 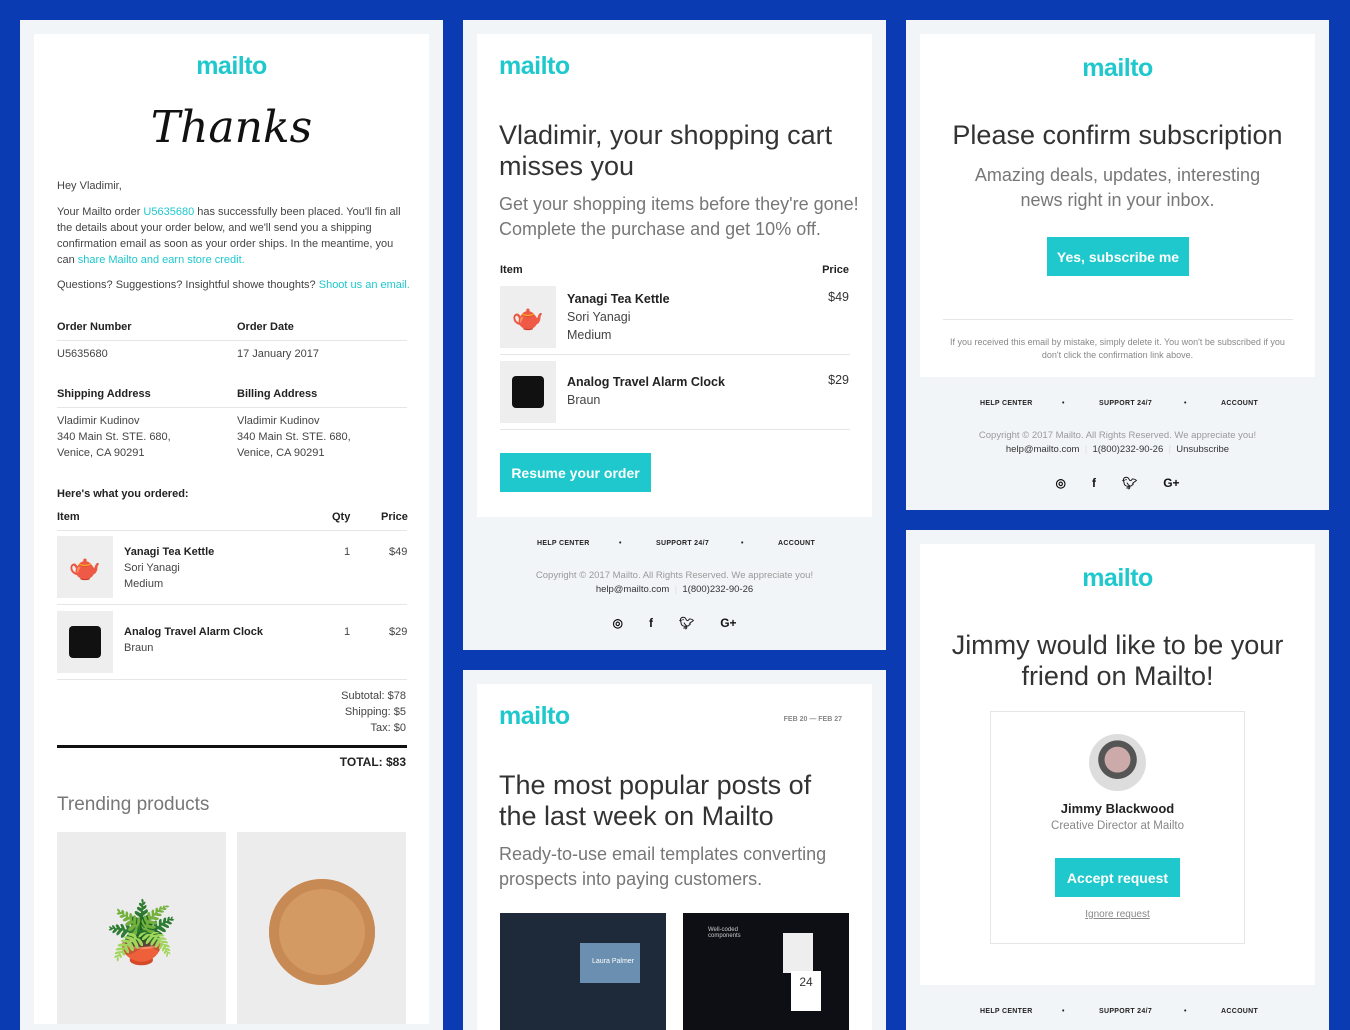 I want to click on share-link: share Mailto and earn store credit., so click(x=161, y=260).